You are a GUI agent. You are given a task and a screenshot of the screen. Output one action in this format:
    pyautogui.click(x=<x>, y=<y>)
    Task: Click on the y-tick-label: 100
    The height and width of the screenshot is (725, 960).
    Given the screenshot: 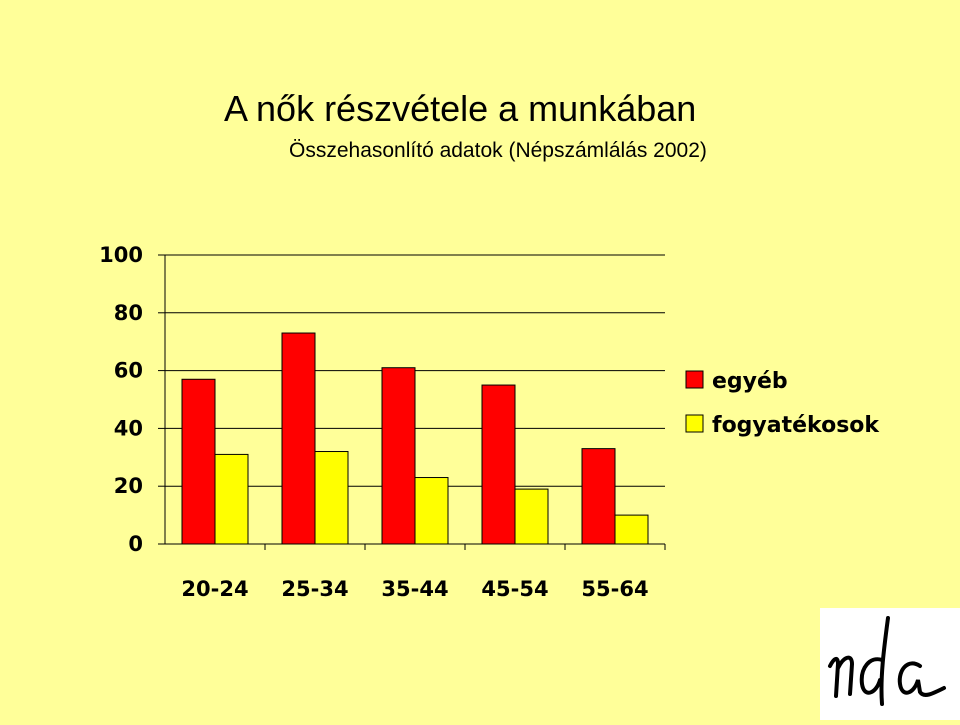 What is the action you would take?
    pyautogui.click(x=121, y=255)
    